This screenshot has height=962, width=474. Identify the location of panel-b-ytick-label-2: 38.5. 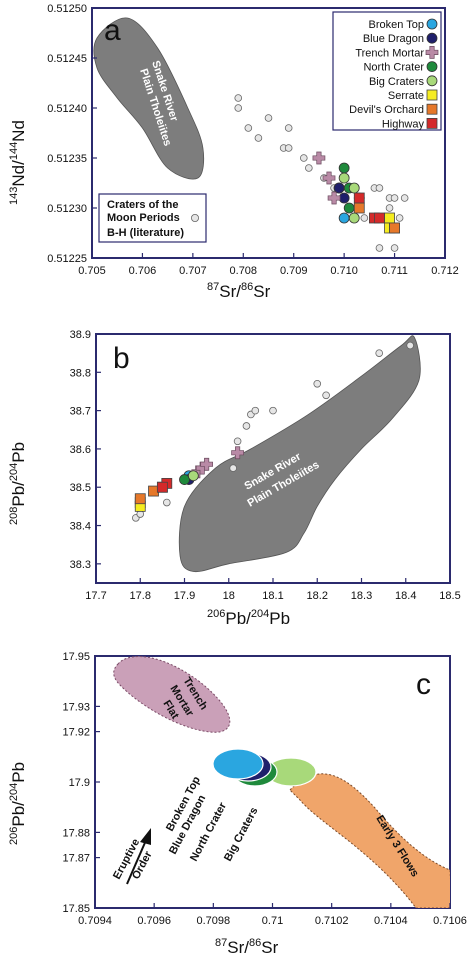
(80, 488).